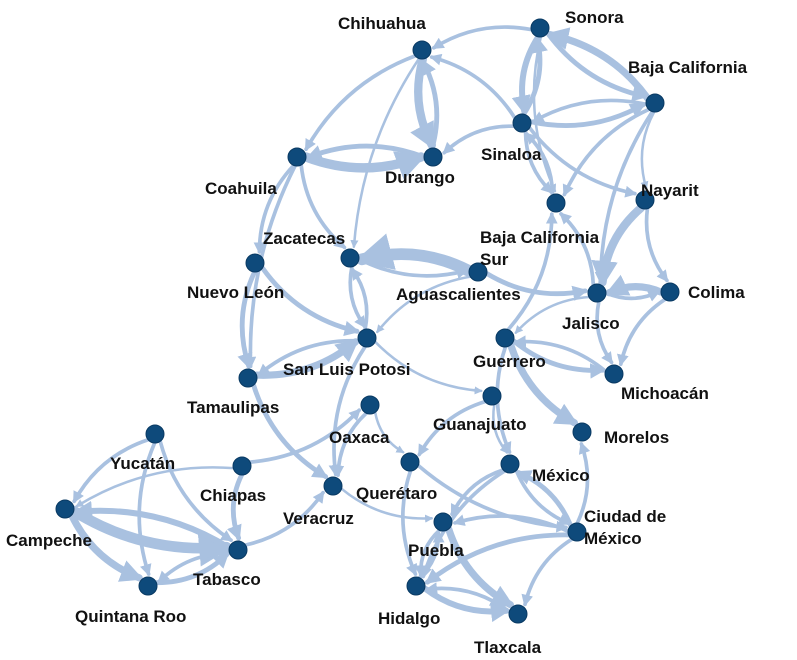 This screenshot has height=660, width=797. I want to click on node-label-michoacan: Michoacán, so click(665, 393).